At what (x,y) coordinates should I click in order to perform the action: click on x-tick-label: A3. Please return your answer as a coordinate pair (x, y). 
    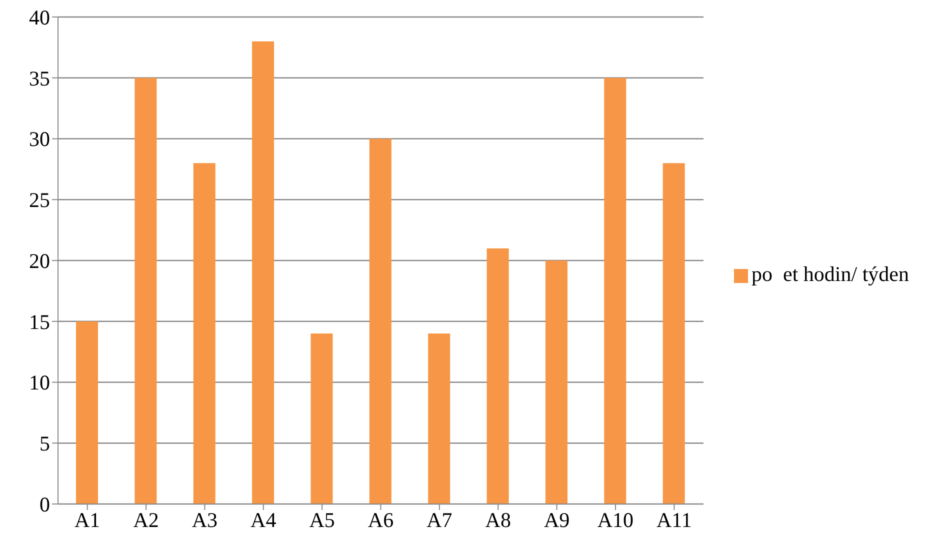
    Looking at the image, I should click on (205, 520).